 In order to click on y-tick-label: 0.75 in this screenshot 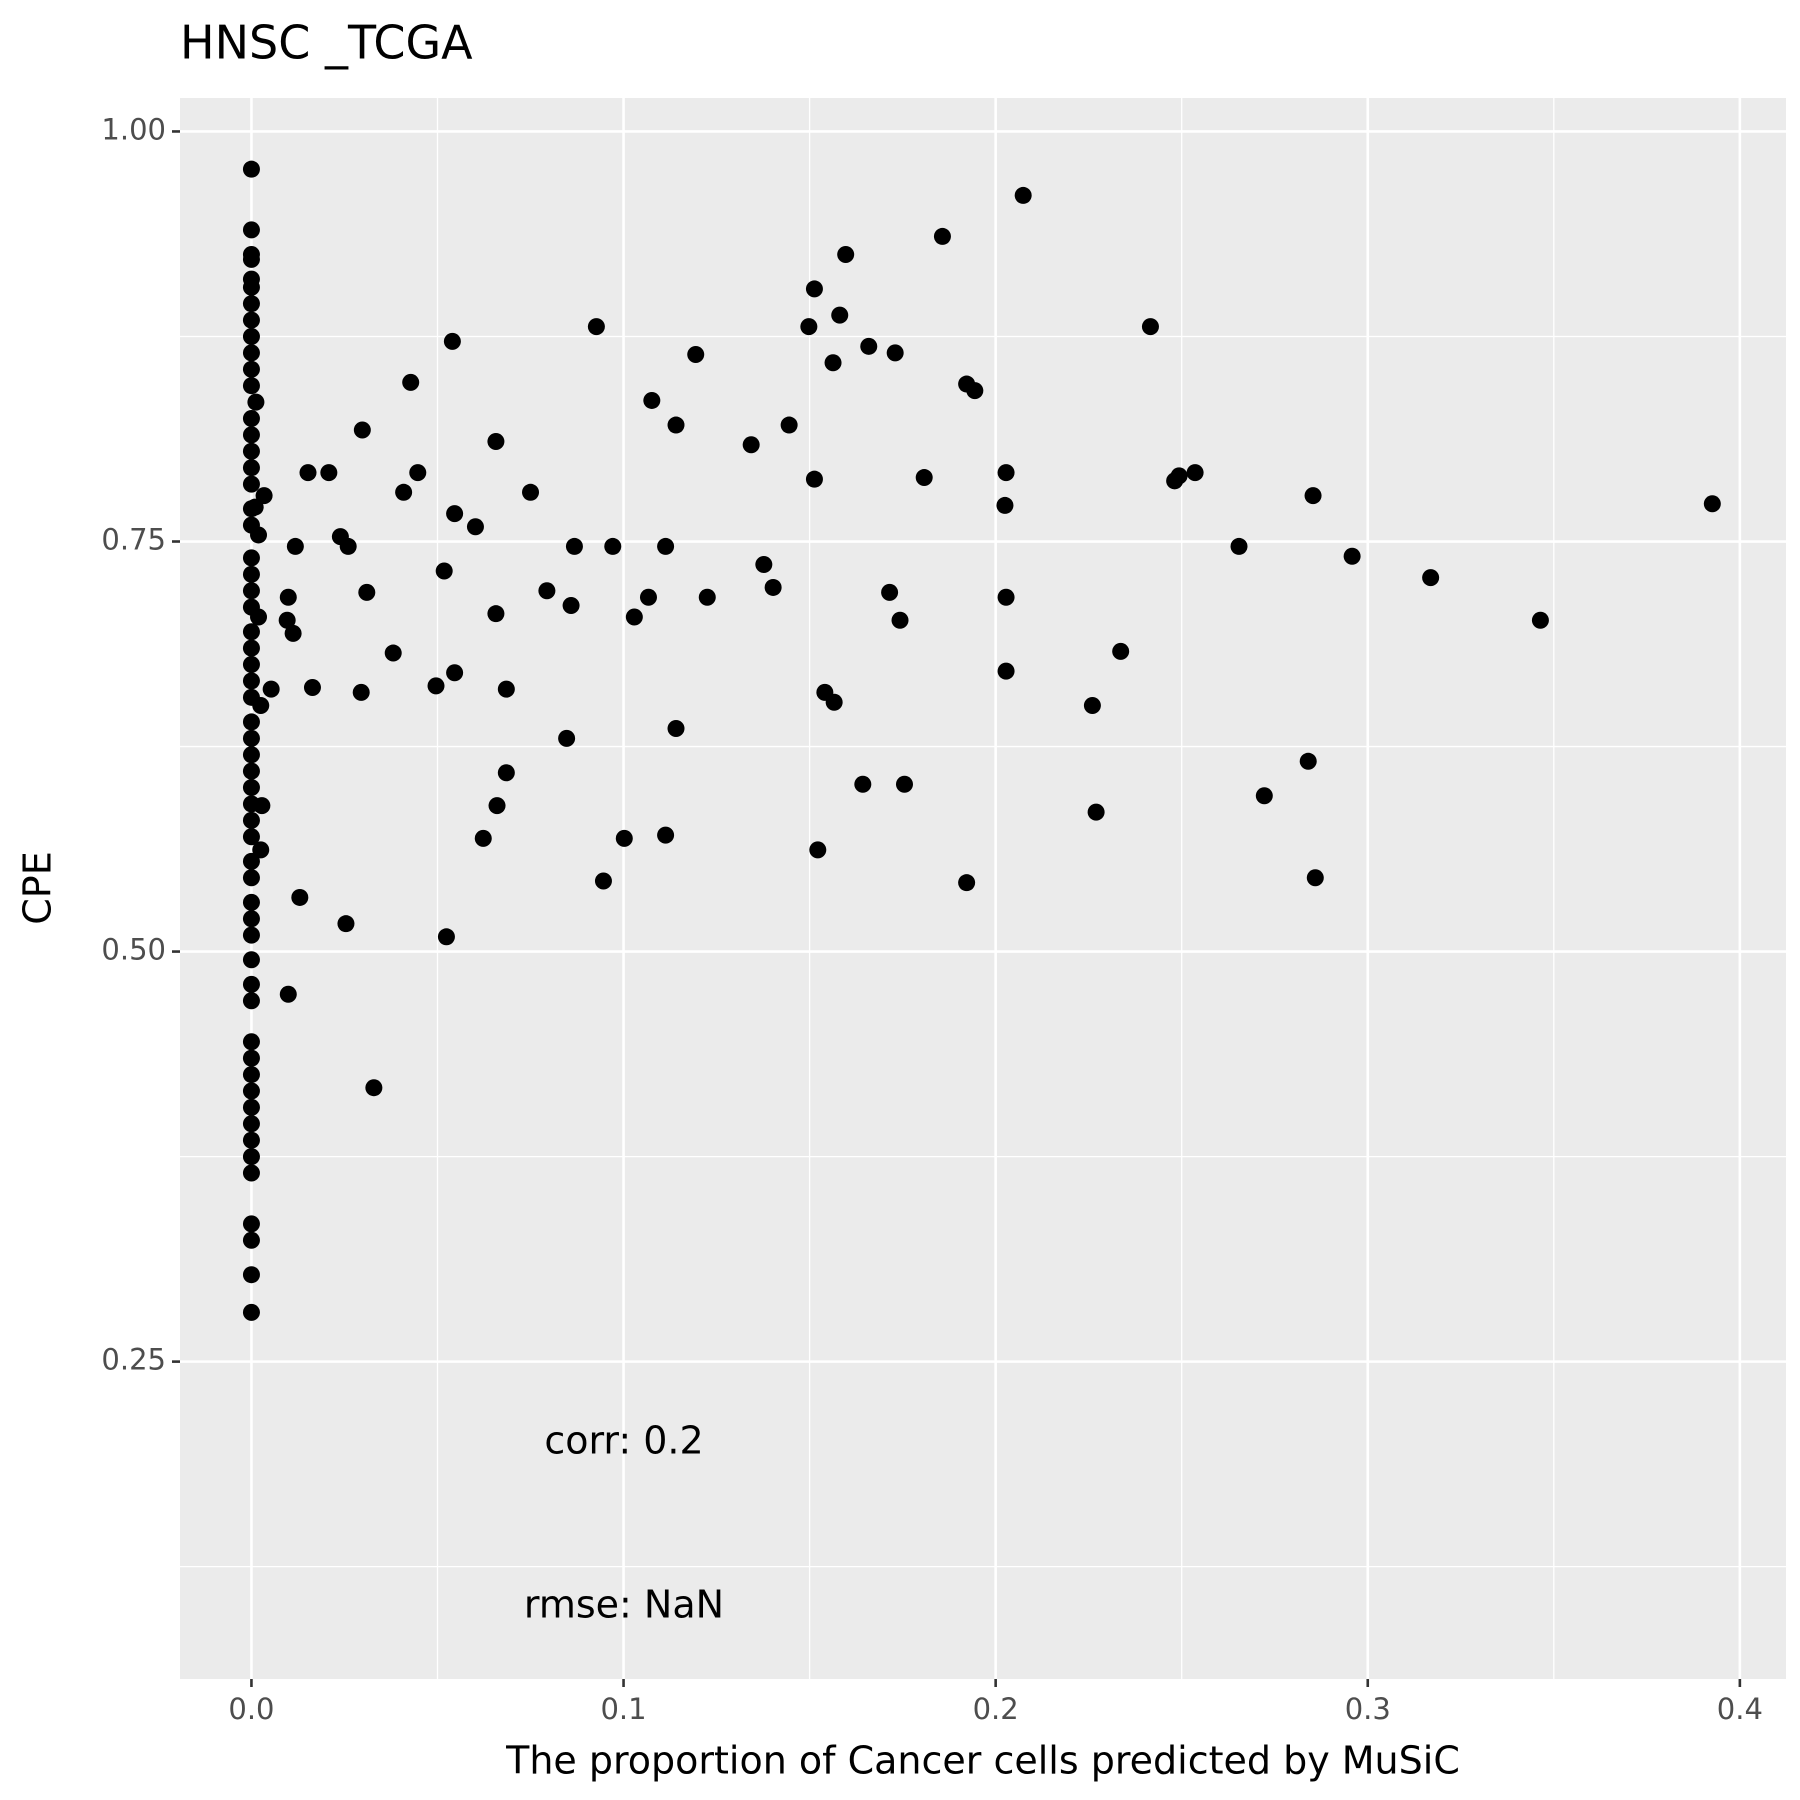, I will do `click(133, 540)`.